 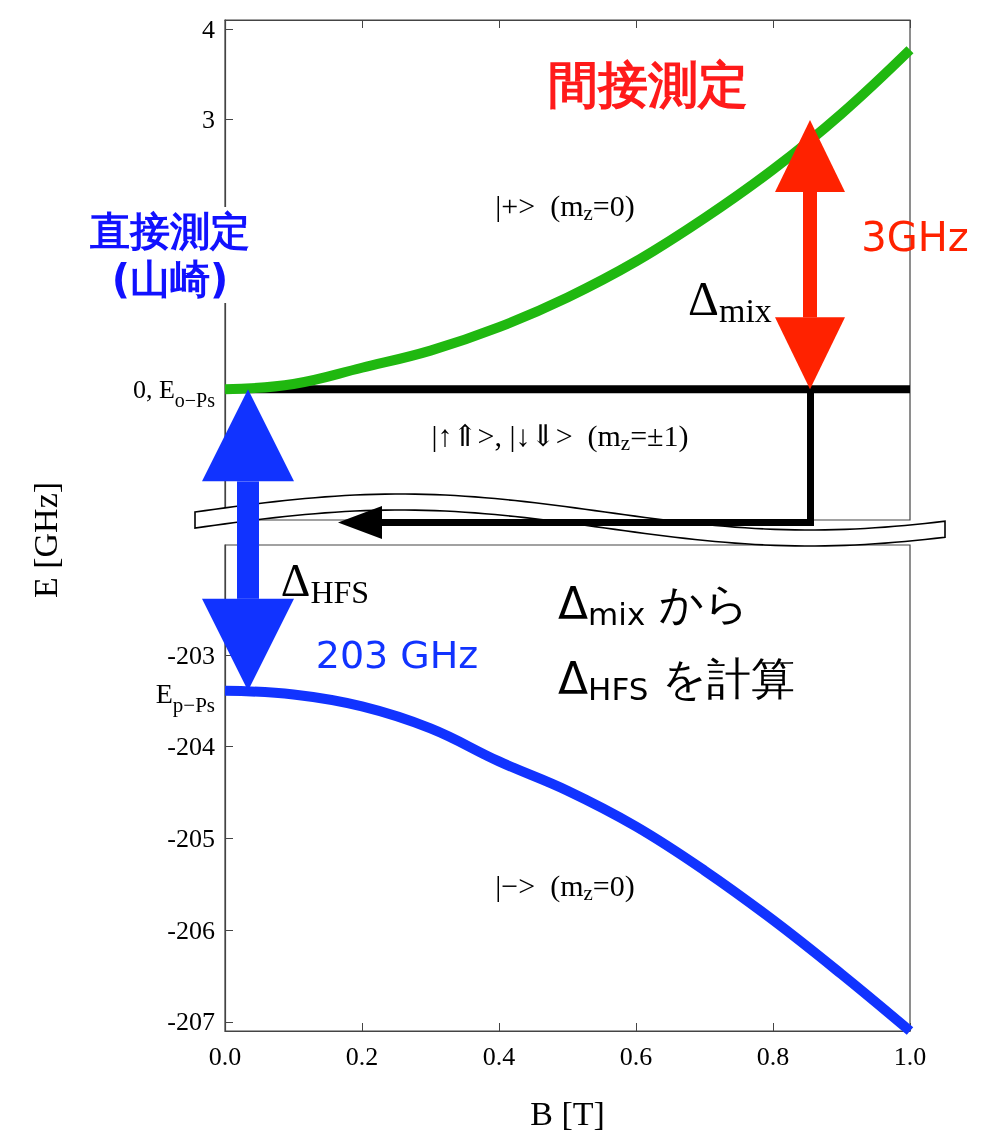 What do you see at coordinates (185, 697) in the screenshot?
I see `annotation: E$_{p−Ps}$` at bounding box center [185, 697].